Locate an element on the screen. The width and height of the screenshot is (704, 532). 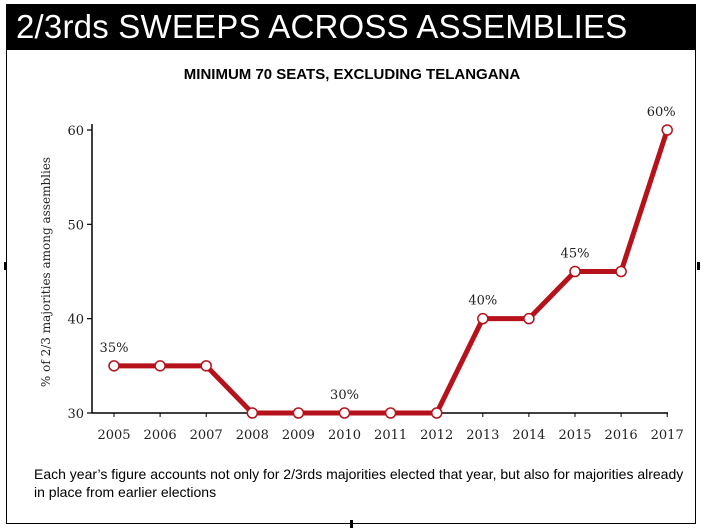
y-tick-label: 60 is located at coordinates (75, 131).